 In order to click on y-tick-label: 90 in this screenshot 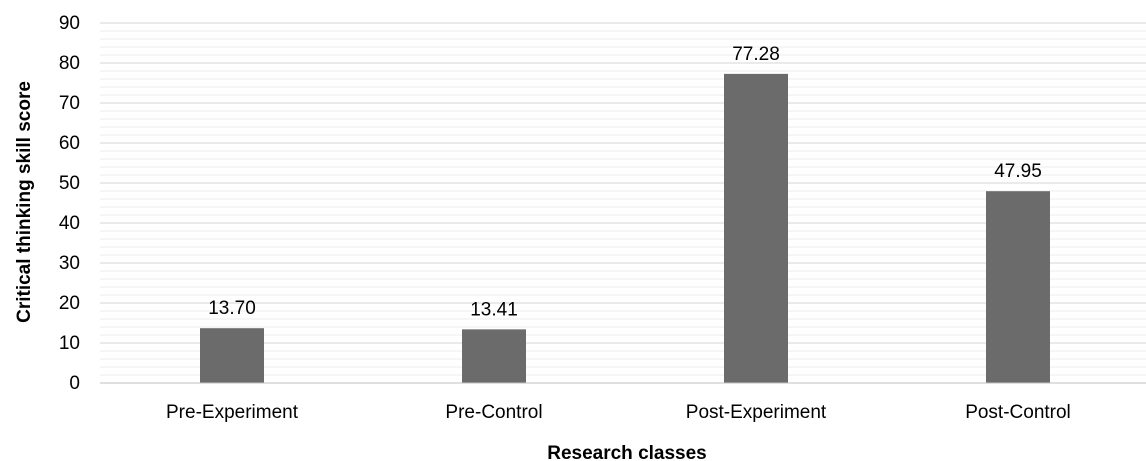, I will do `click(69, 23)`.